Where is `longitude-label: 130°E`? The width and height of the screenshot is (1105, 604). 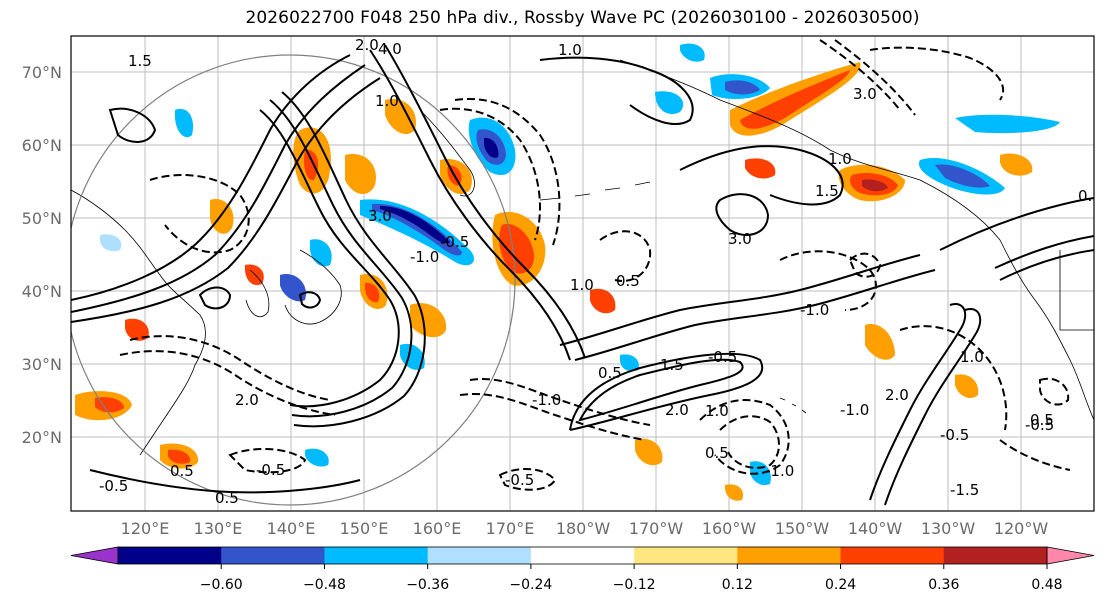 longitude-label: 130°E is located at coordinates (218, 528).